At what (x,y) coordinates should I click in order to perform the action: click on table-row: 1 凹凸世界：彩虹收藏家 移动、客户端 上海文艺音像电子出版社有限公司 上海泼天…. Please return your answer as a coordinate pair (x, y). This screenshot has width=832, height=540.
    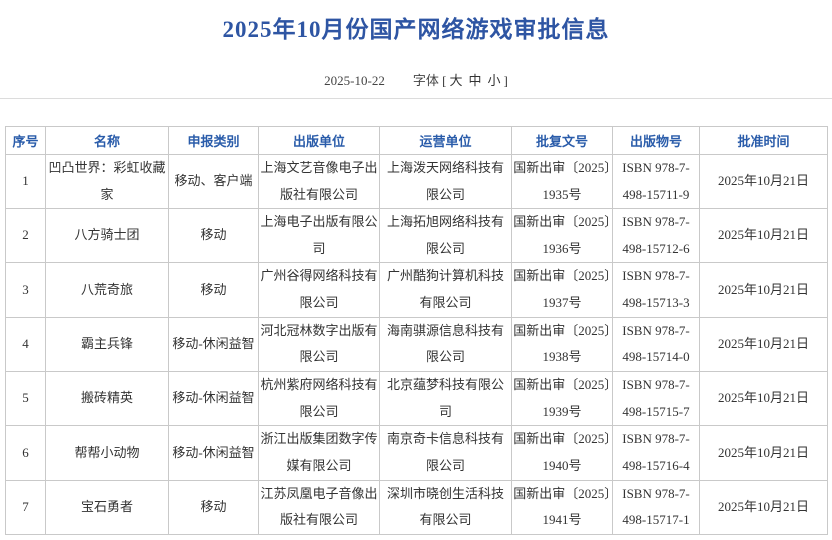
    Looking at the image, I should click on (416, 181).